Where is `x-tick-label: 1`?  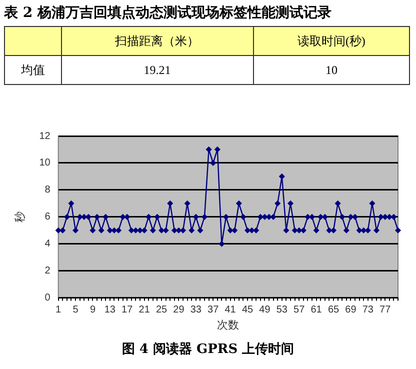
x-tick-label: 1 is located at coordinates (59, 310).